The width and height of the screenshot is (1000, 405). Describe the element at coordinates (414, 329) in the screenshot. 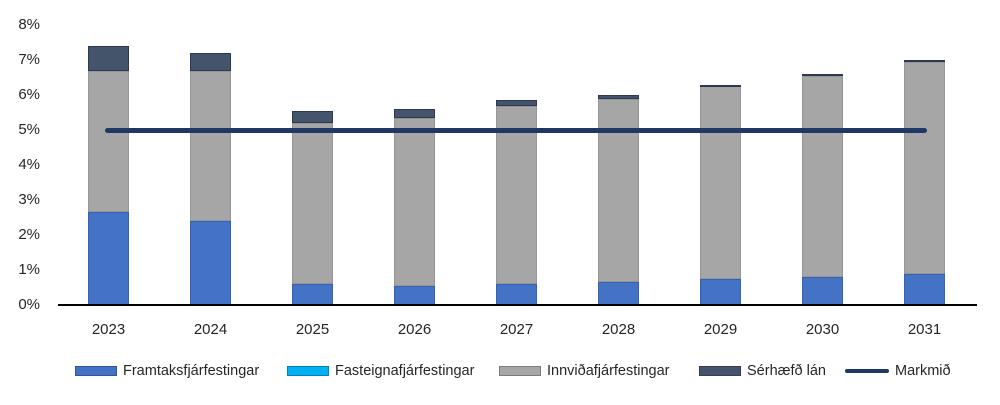

I see `x-category-label: 2026` at that location.